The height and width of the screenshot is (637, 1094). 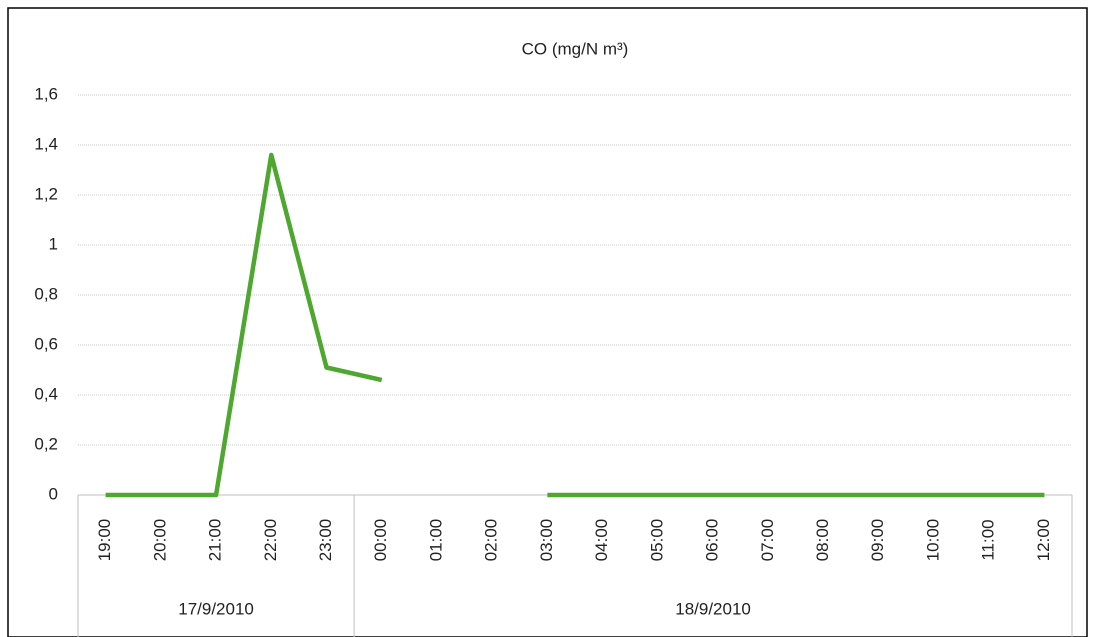 I want to click on x-tick-label: 23:00, so click(x=325, y=540).